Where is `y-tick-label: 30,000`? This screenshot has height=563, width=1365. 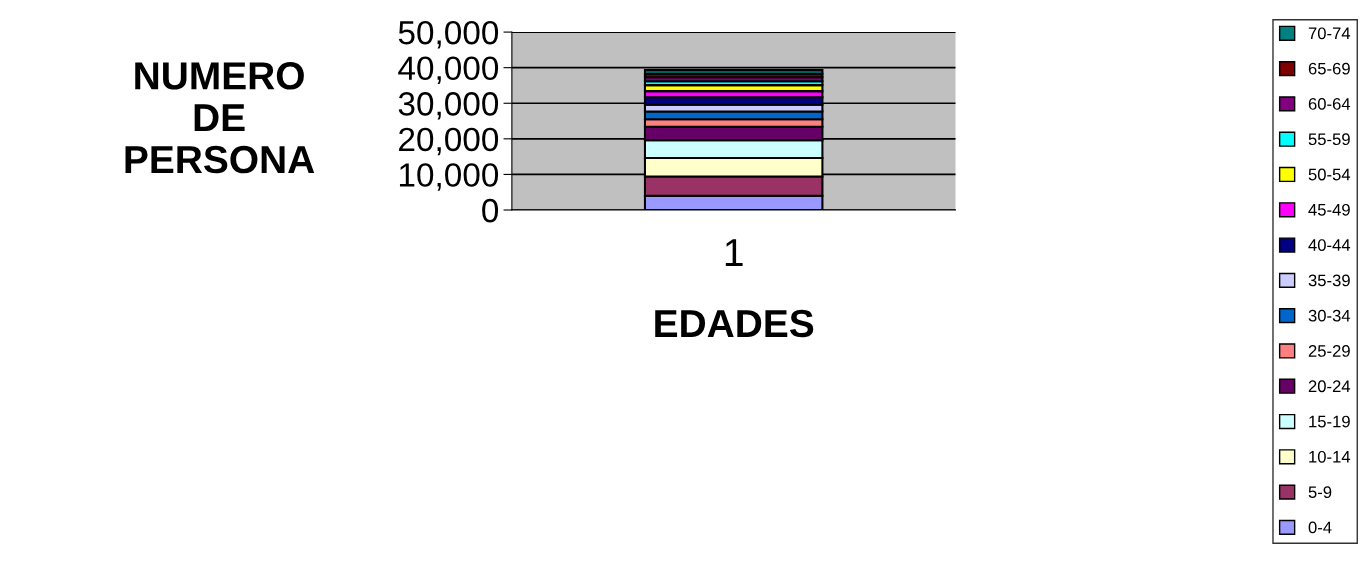
y-tick-label: 30,000 is located at coordinates (448, 106).